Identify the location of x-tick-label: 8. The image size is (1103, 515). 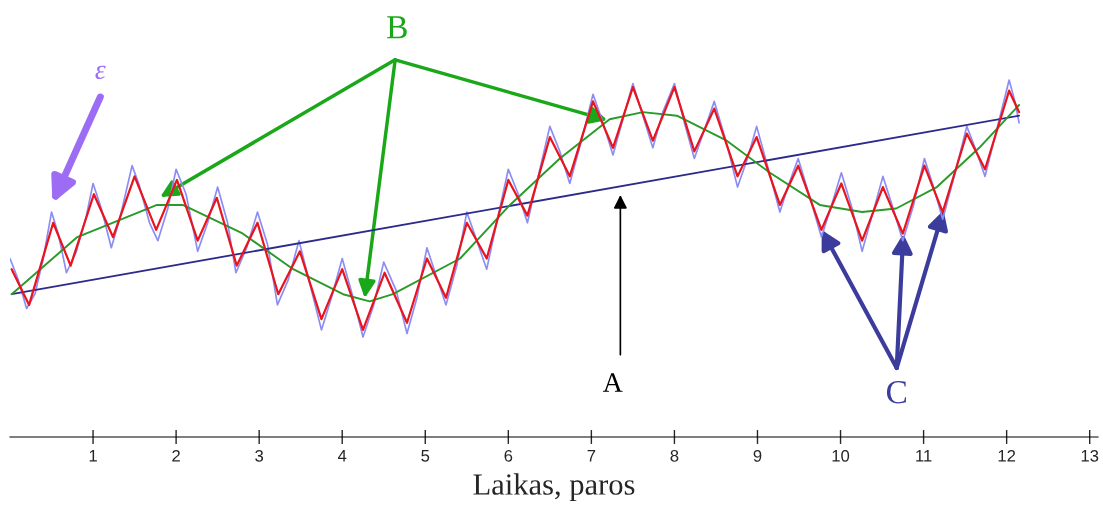
(674, 455).